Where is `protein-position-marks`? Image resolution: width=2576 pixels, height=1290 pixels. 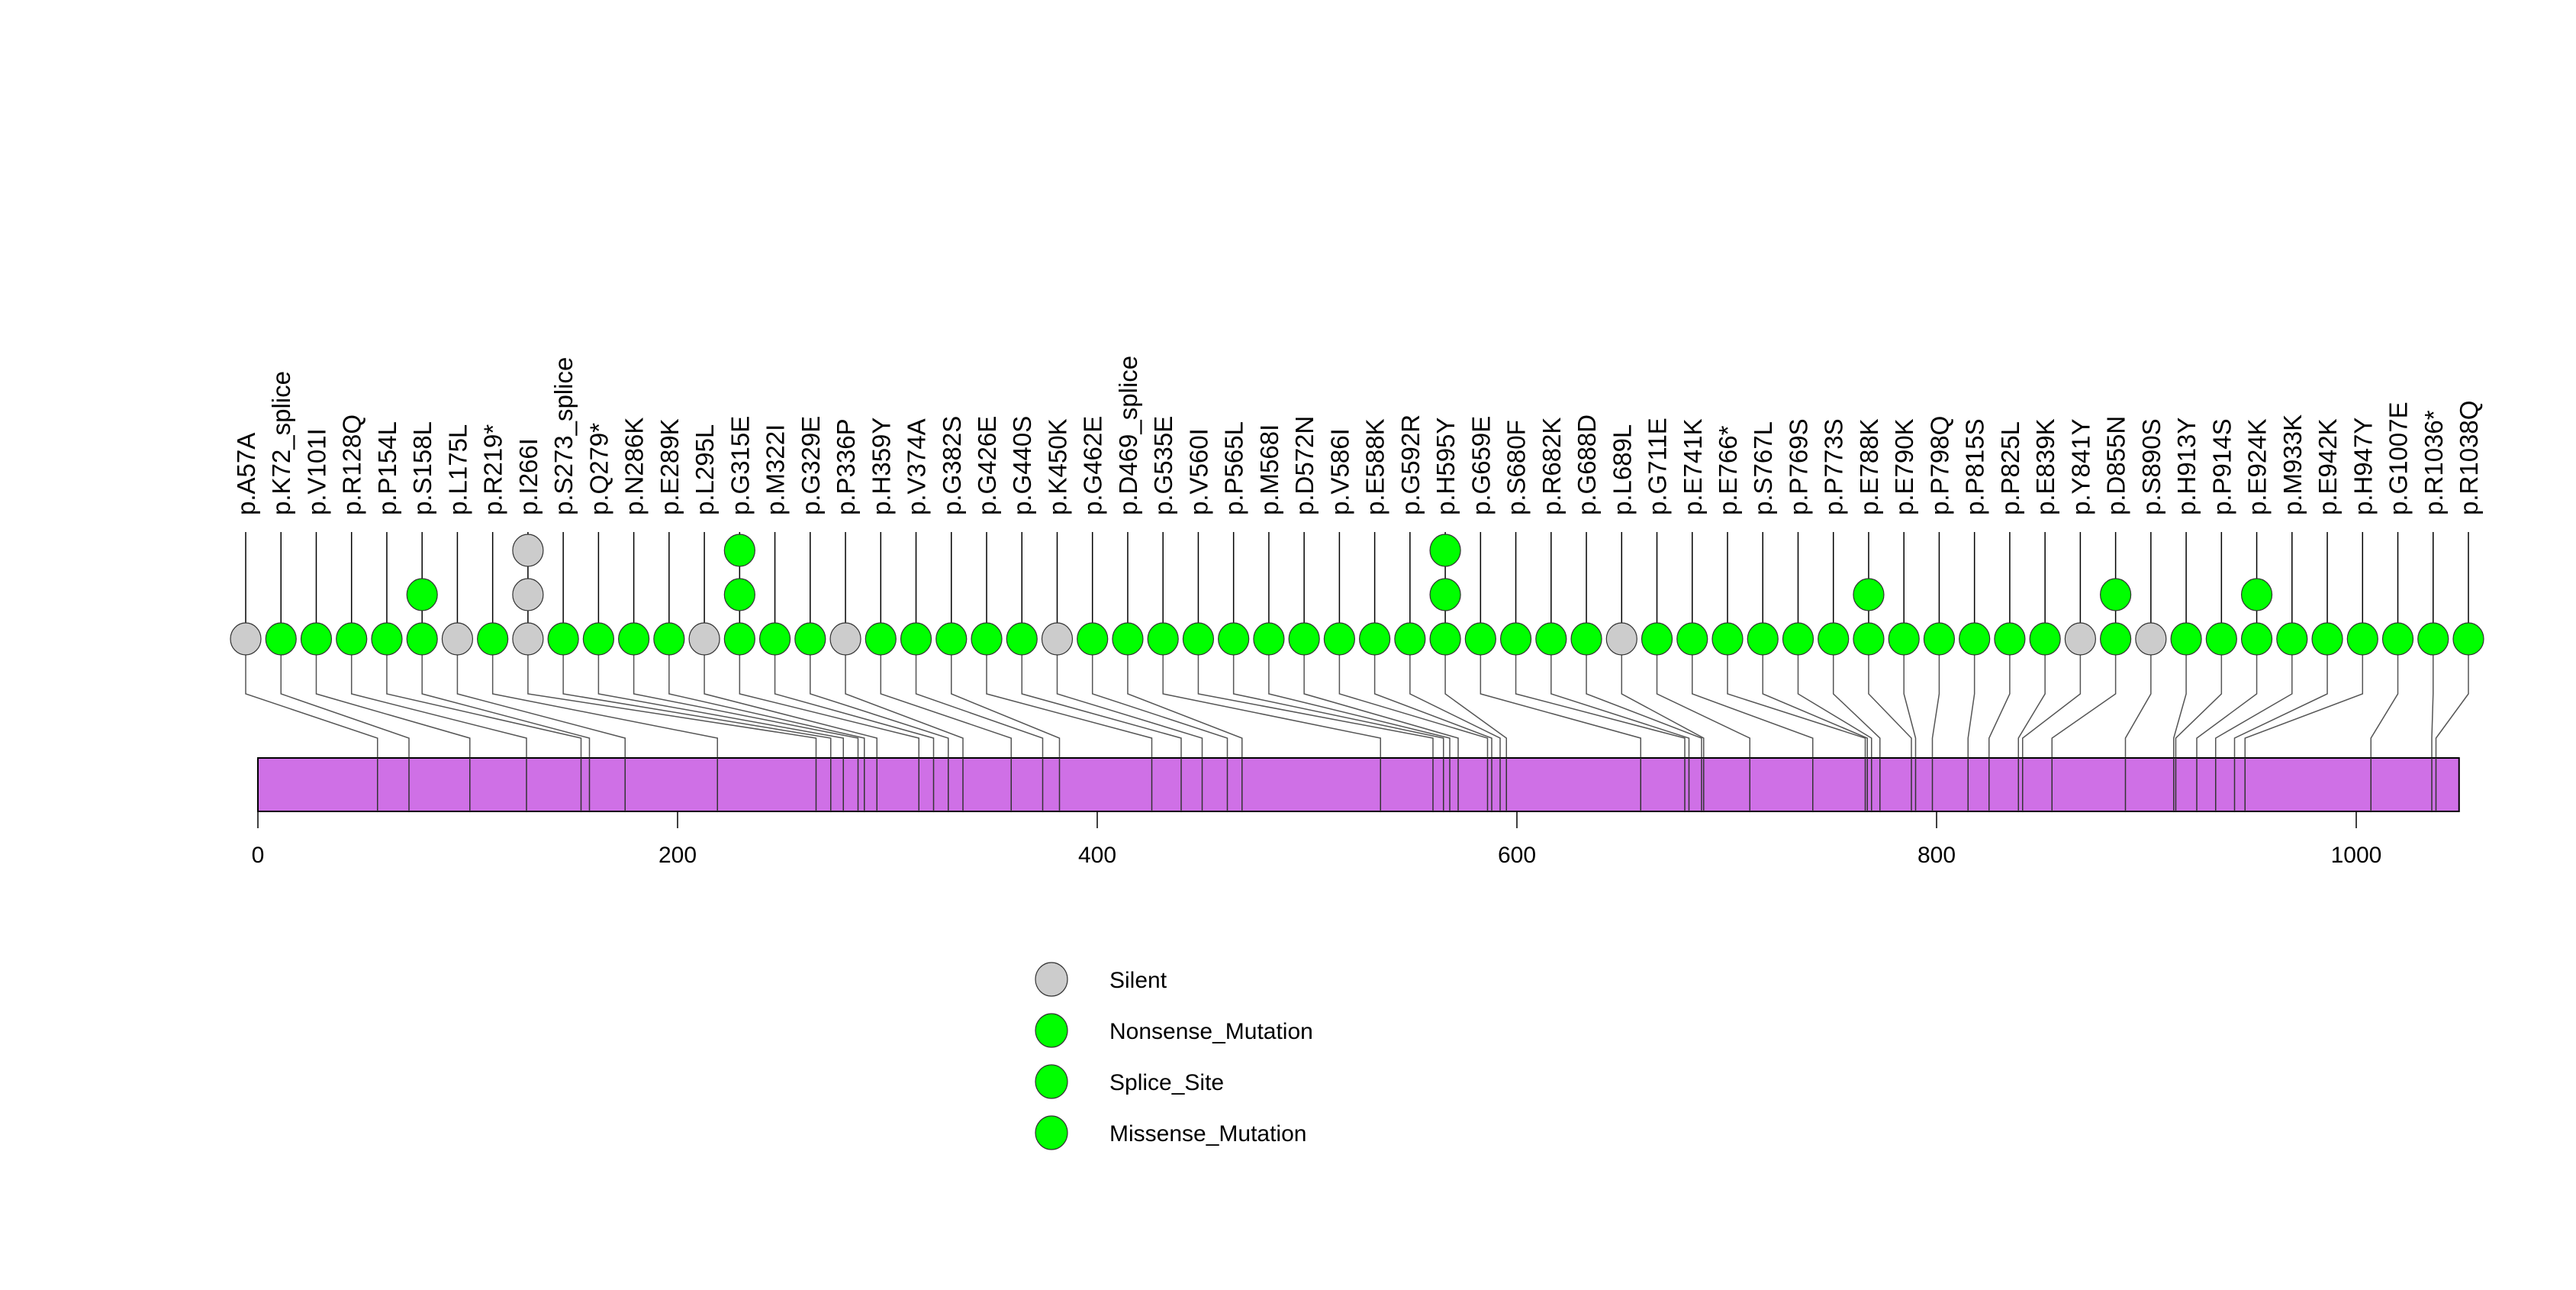
protein-position-marks is located at coordinates (1407, 785).